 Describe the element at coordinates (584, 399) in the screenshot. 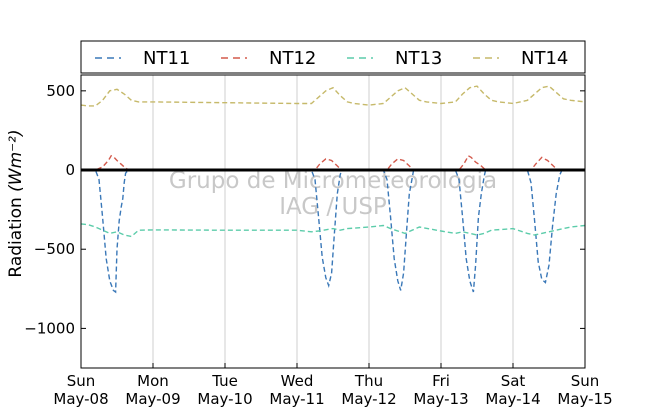

I see `x-tick-label-date: May-15` at that location.